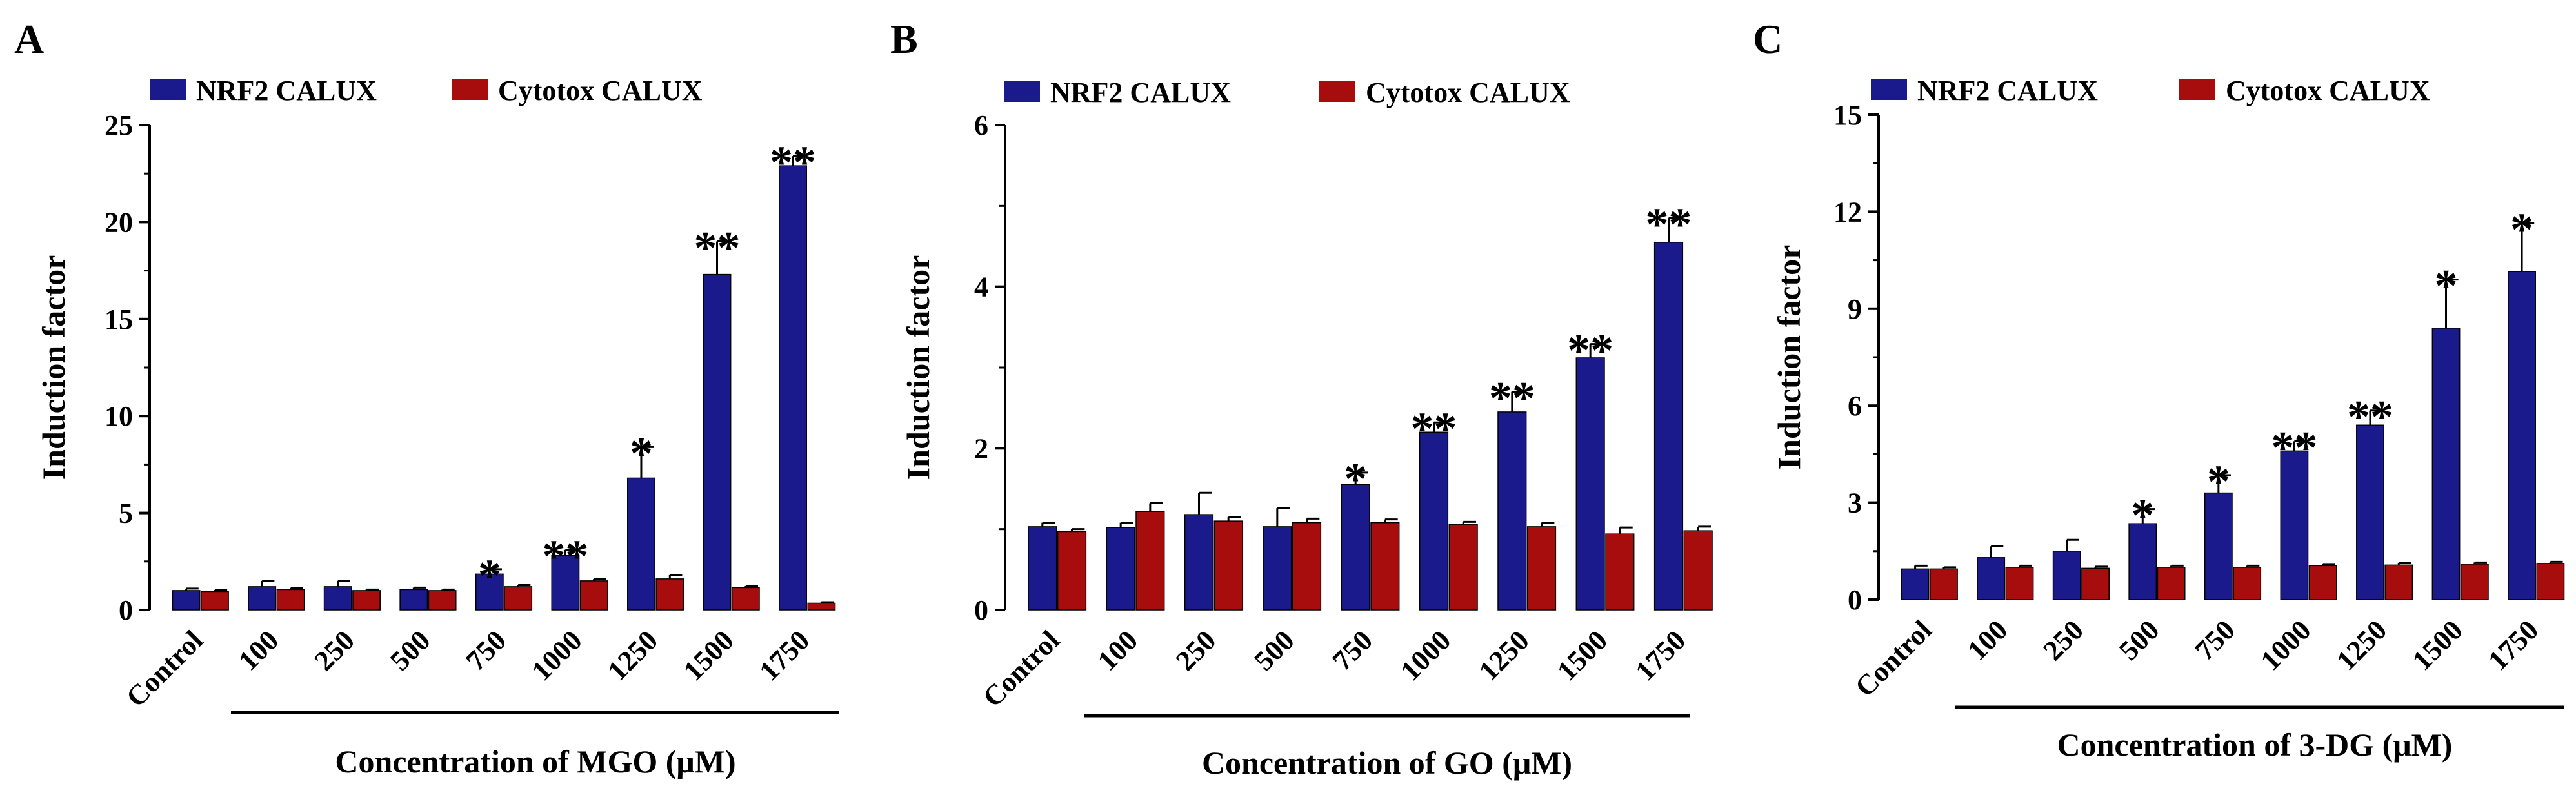  What do you see at coordinates (29, 39) in the screenshot?
I see `panel-letter: A` at bounding box center [29, 39].